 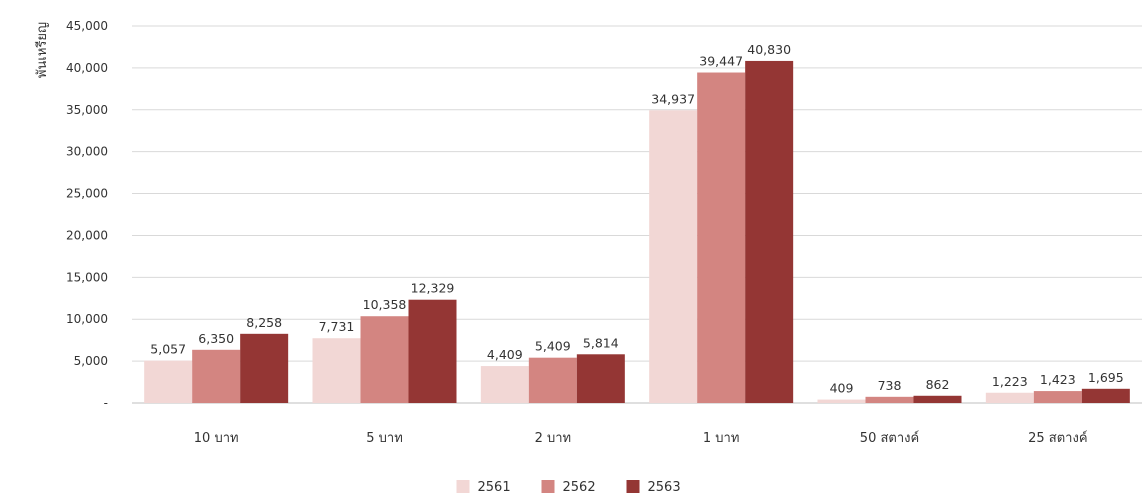 I want to click on data-label: 6,350, so click(x=216, y=338).